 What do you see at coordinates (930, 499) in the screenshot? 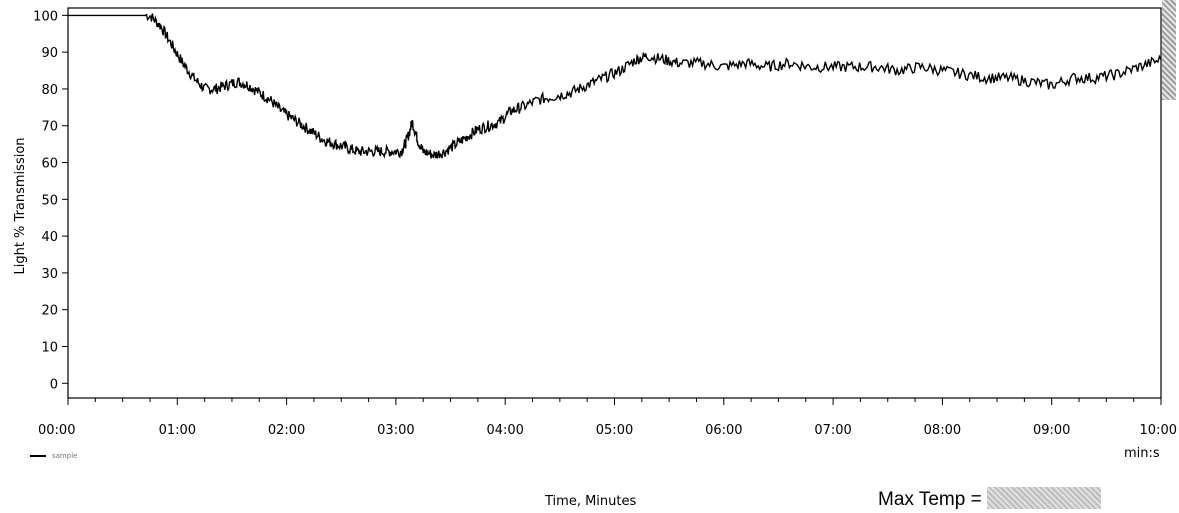
I see `max-temp-label: Max Temp =` at bounding box center [930, 499].